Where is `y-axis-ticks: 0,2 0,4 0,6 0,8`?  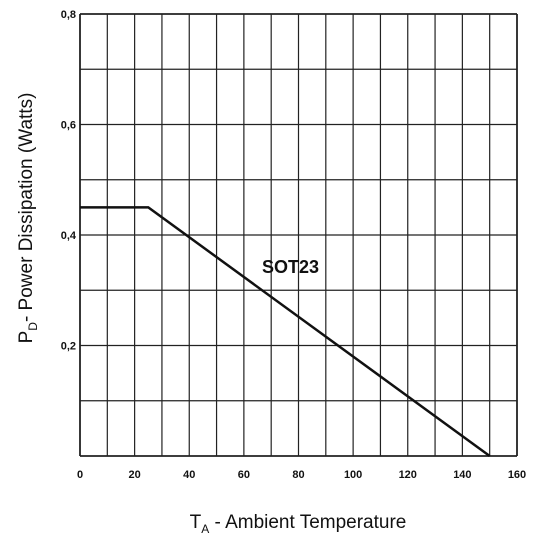
y-axis-ticks: 0,2 0,4 0,6 0,8 is located at coordinates (69, 181).